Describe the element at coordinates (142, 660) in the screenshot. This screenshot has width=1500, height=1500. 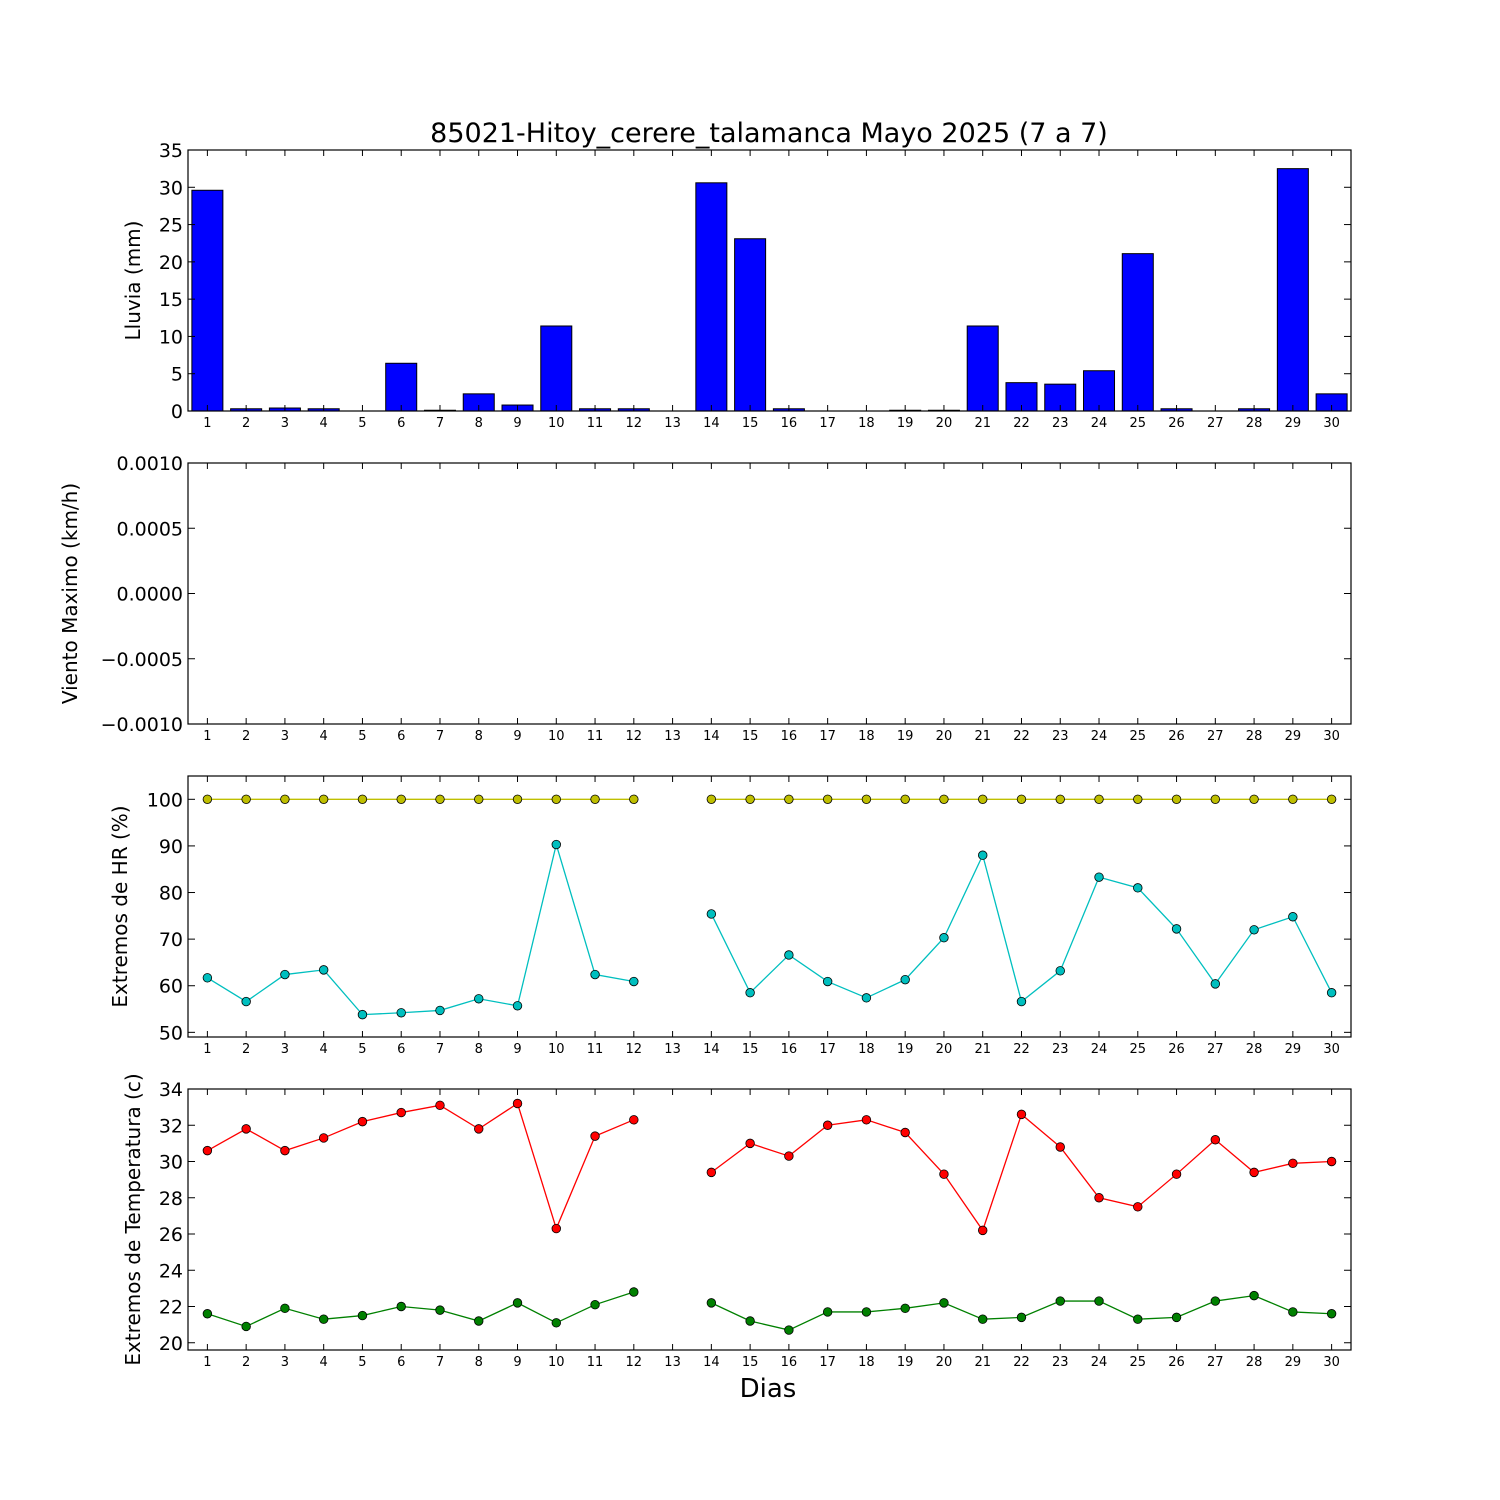
I see `y-tick-label: −0.0005` at that location.